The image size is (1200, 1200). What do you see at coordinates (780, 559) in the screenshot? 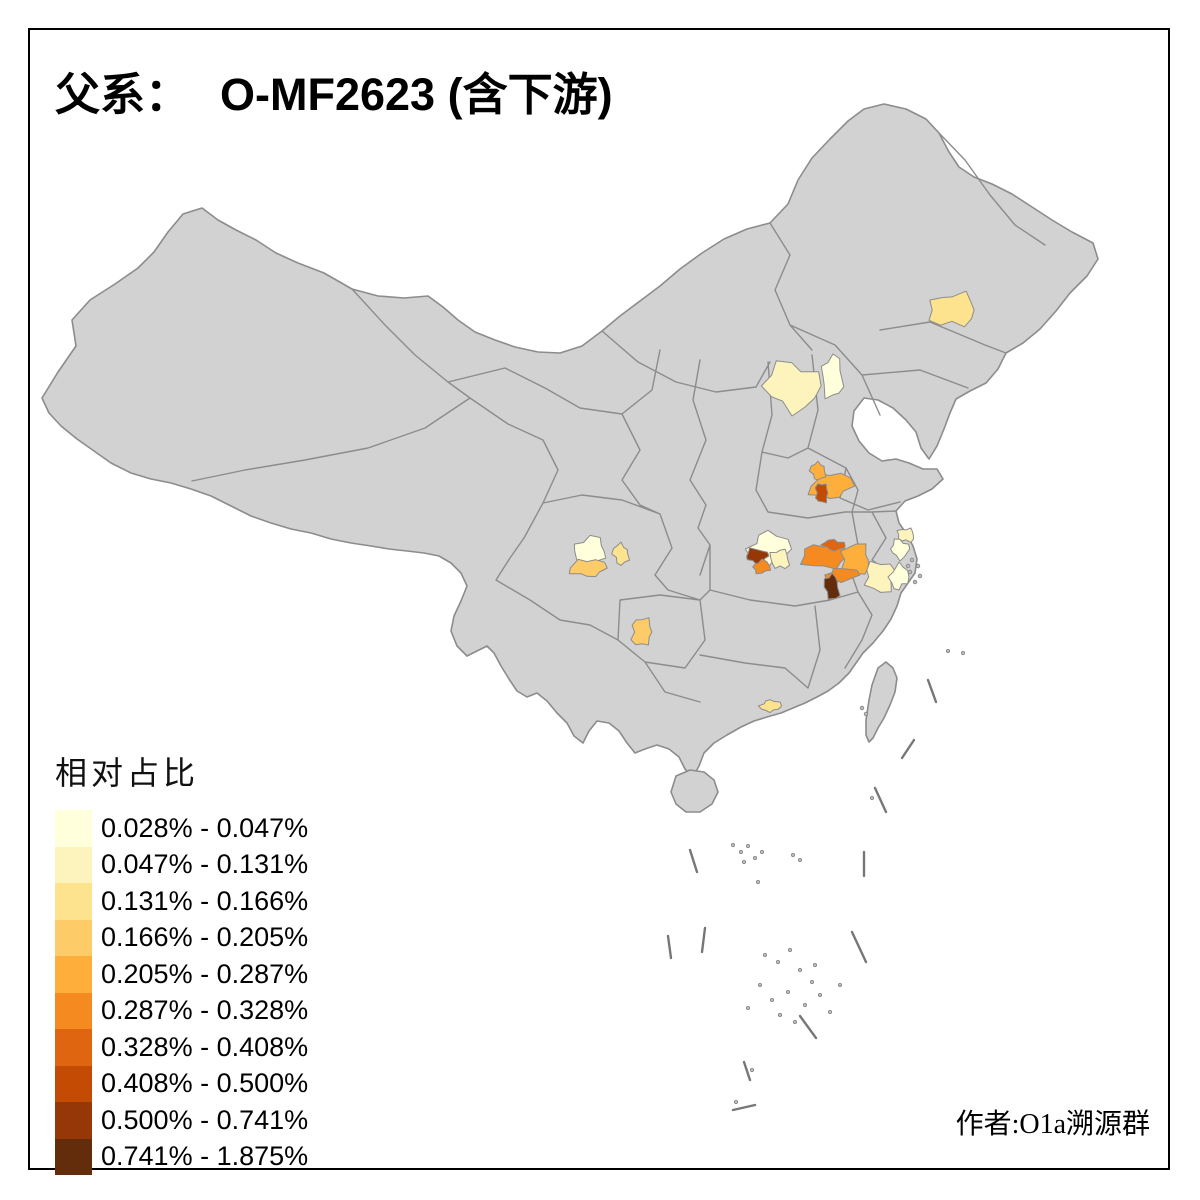
I see `map-region-hubei-west-pale` at bounding box center [780, 559].